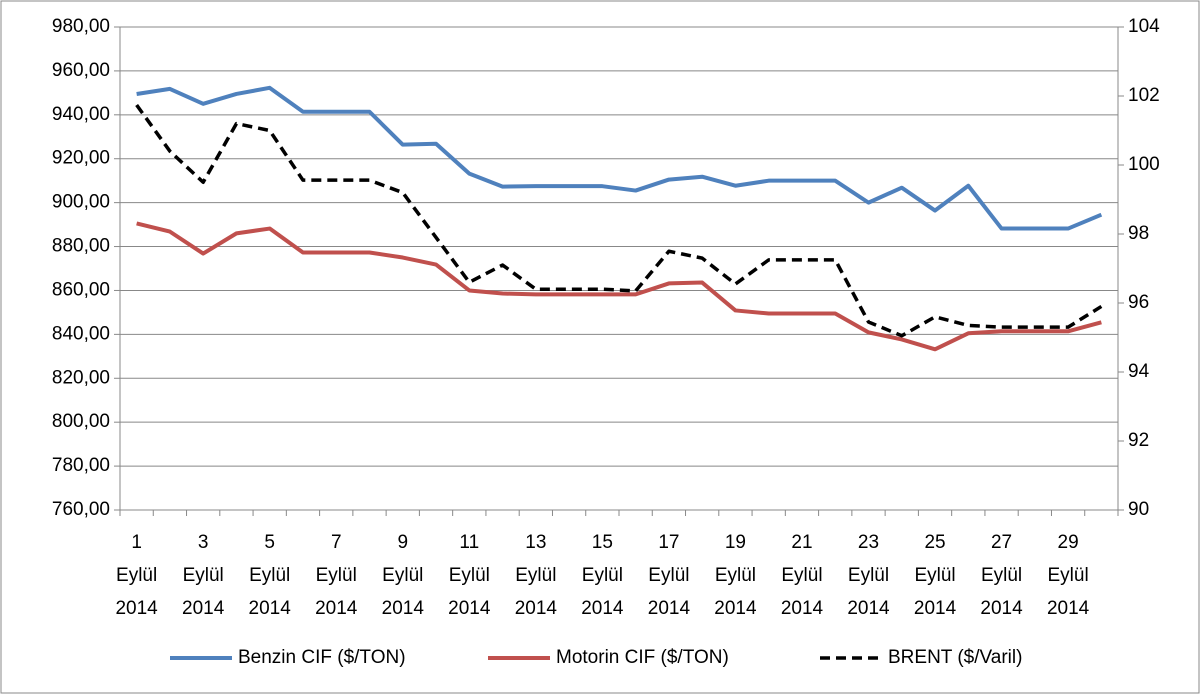 The height and width of the screenshot is (697, 1203). I want to click on y-tick-label: 940,00, so click(81, 114).